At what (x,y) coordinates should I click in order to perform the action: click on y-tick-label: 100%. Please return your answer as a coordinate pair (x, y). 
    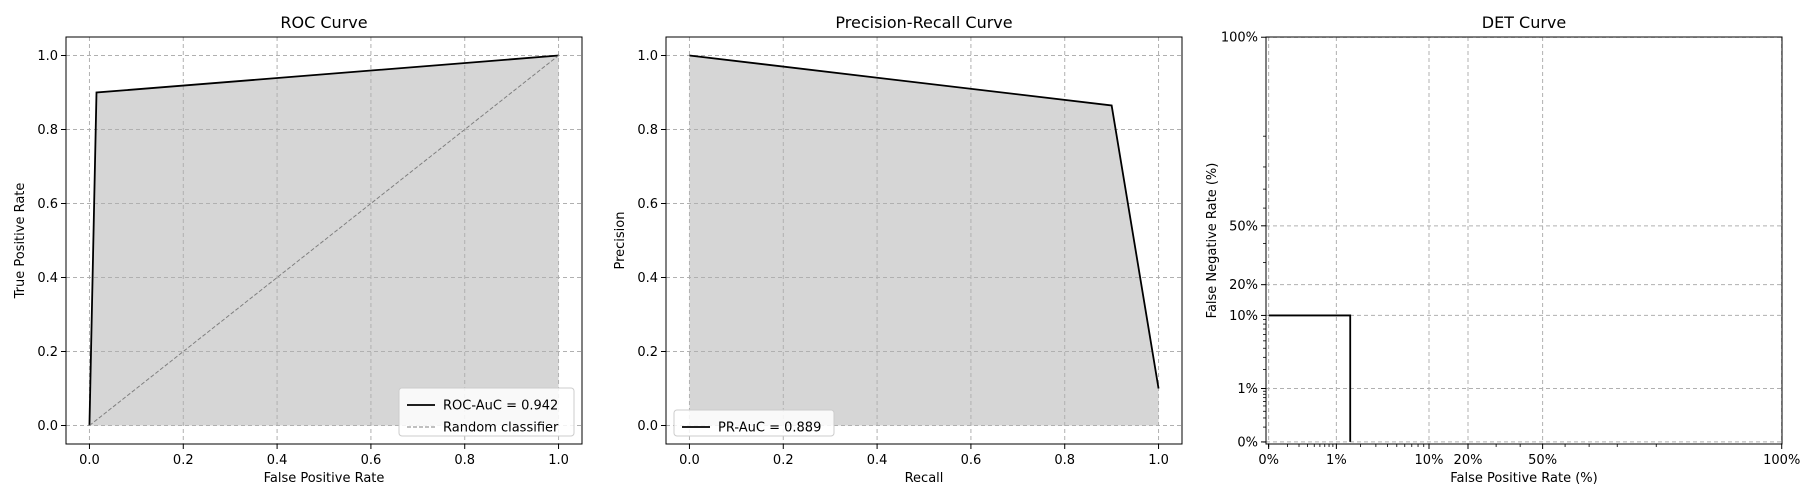
    Looking at the image, I should click on (1239, 38).